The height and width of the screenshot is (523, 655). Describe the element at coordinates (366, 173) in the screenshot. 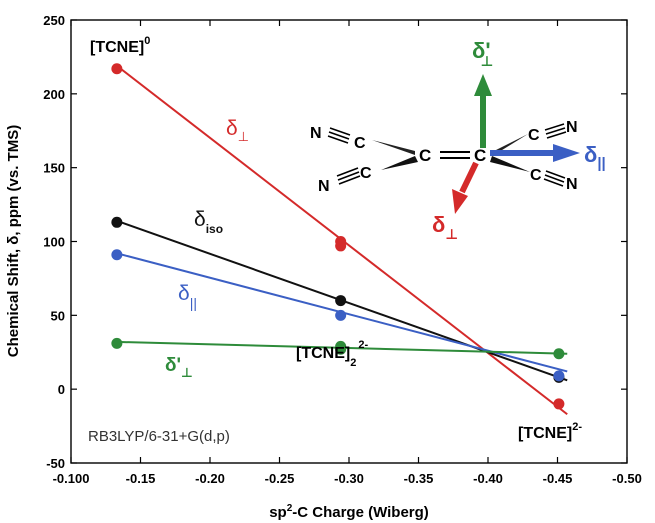

I see `atom-c-lower-left: C` at that location.